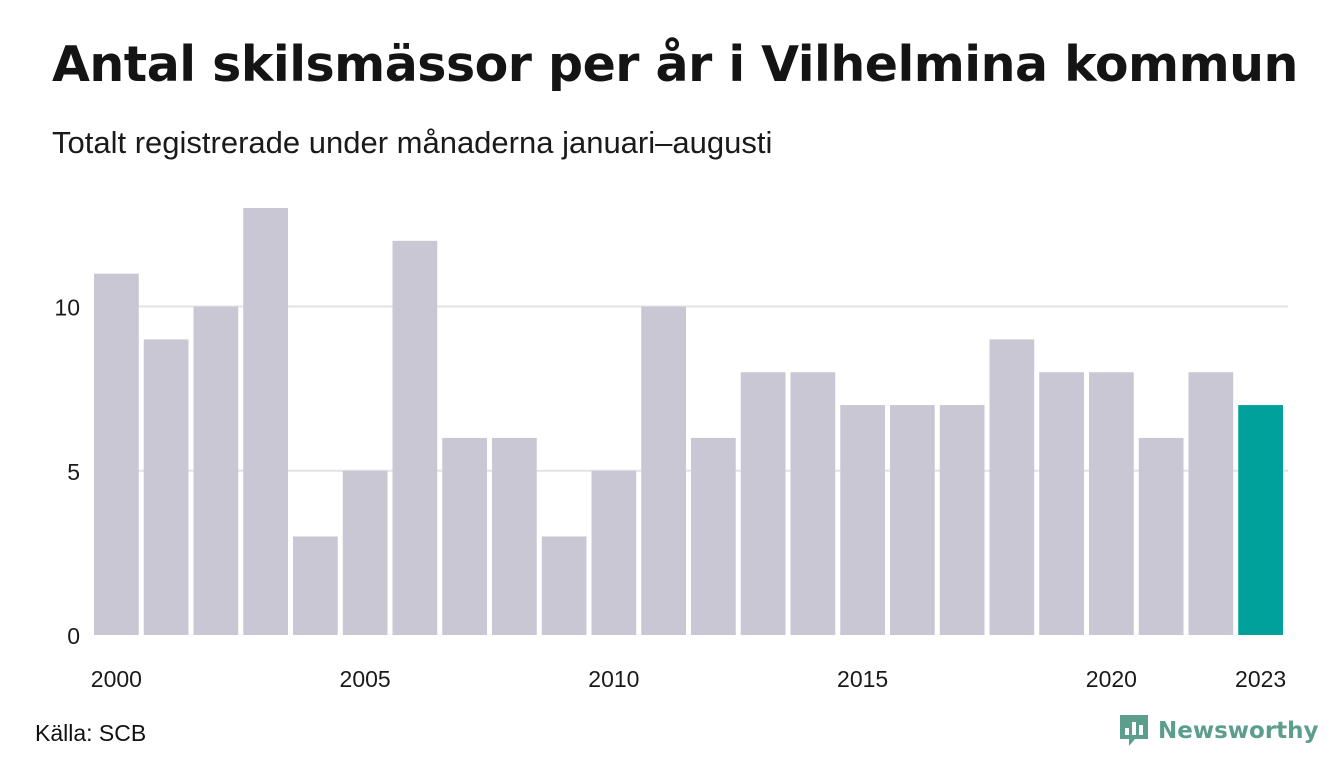 This screenshot has height=780, width=1340. I want to click on x-tick-label: 2010, so click(613, 679).